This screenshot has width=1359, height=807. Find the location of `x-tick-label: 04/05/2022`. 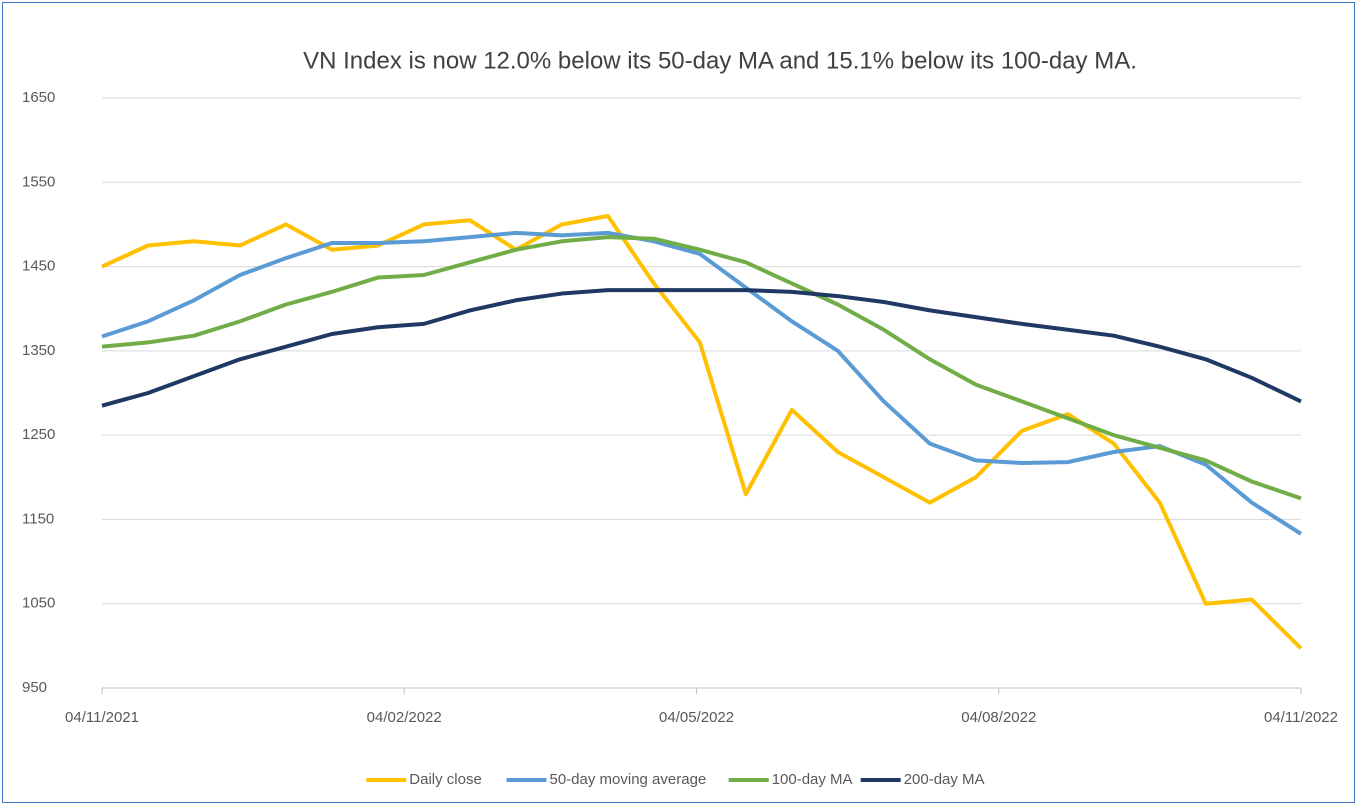

x-tick-label: 04/05/2022 is located at coordinates (696, 717).